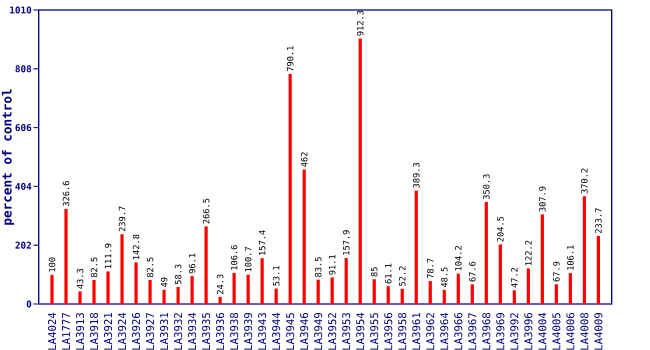  Describe the element at coordinates (570, 257) in the screenshot. I see `data-label: 106.1` at that location.